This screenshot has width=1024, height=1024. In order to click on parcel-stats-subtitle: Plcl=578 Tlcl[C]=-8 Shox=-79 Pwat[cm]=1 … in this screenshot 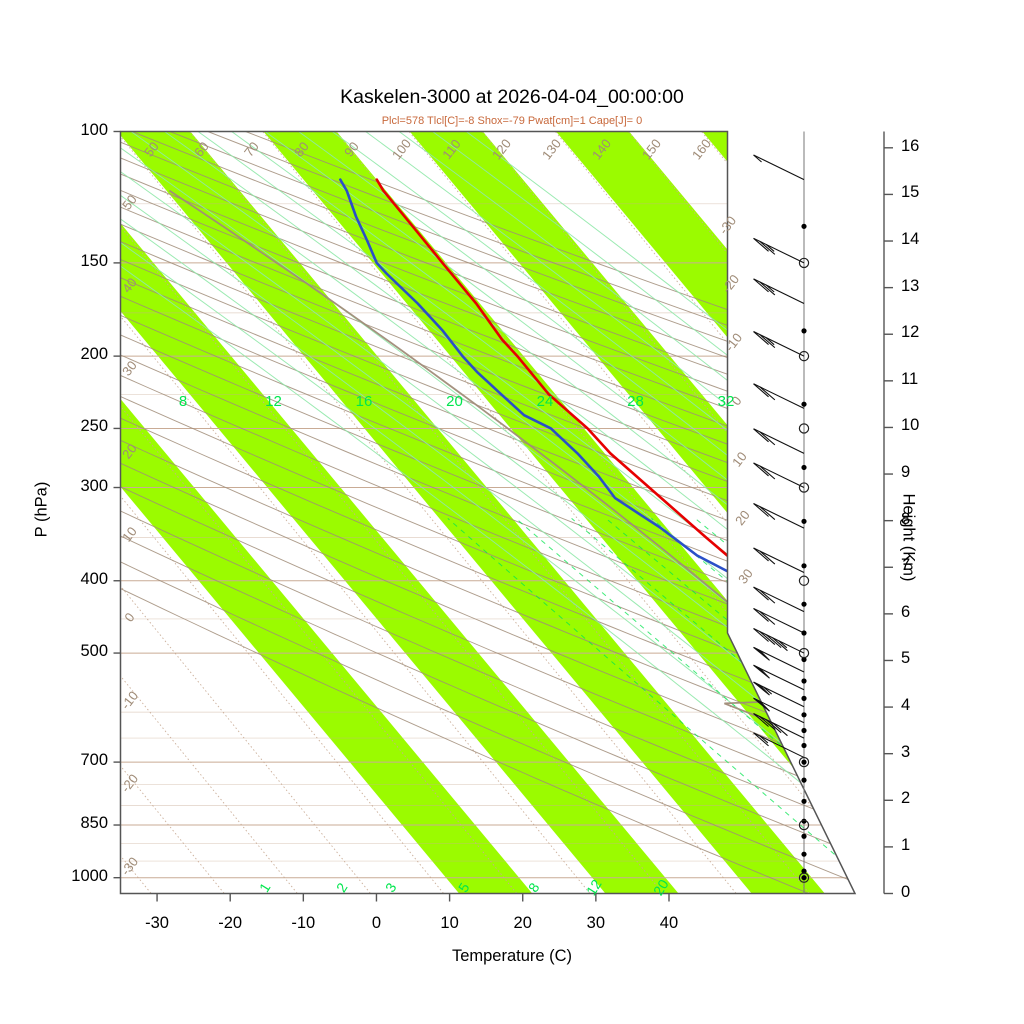, I will do `click(512, 121)`.